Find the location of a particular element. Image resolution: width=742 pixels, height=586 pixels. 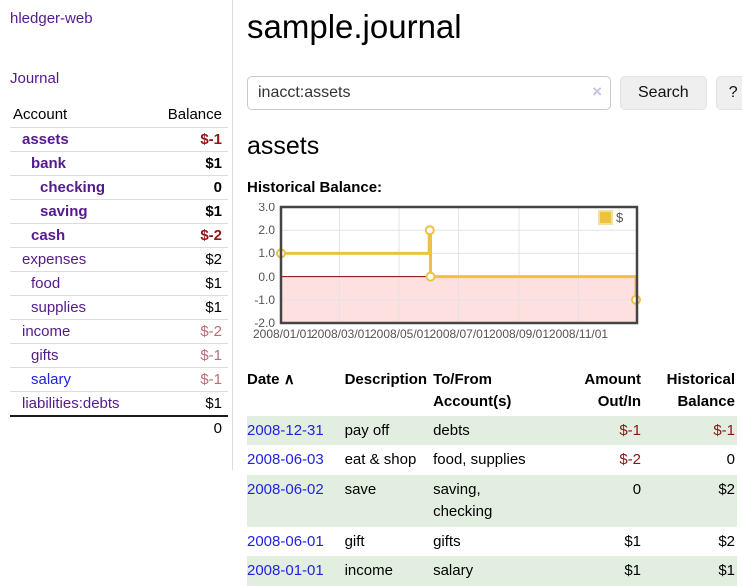

register-header-balance: Historical Balance is located at coordinates (700, 390).